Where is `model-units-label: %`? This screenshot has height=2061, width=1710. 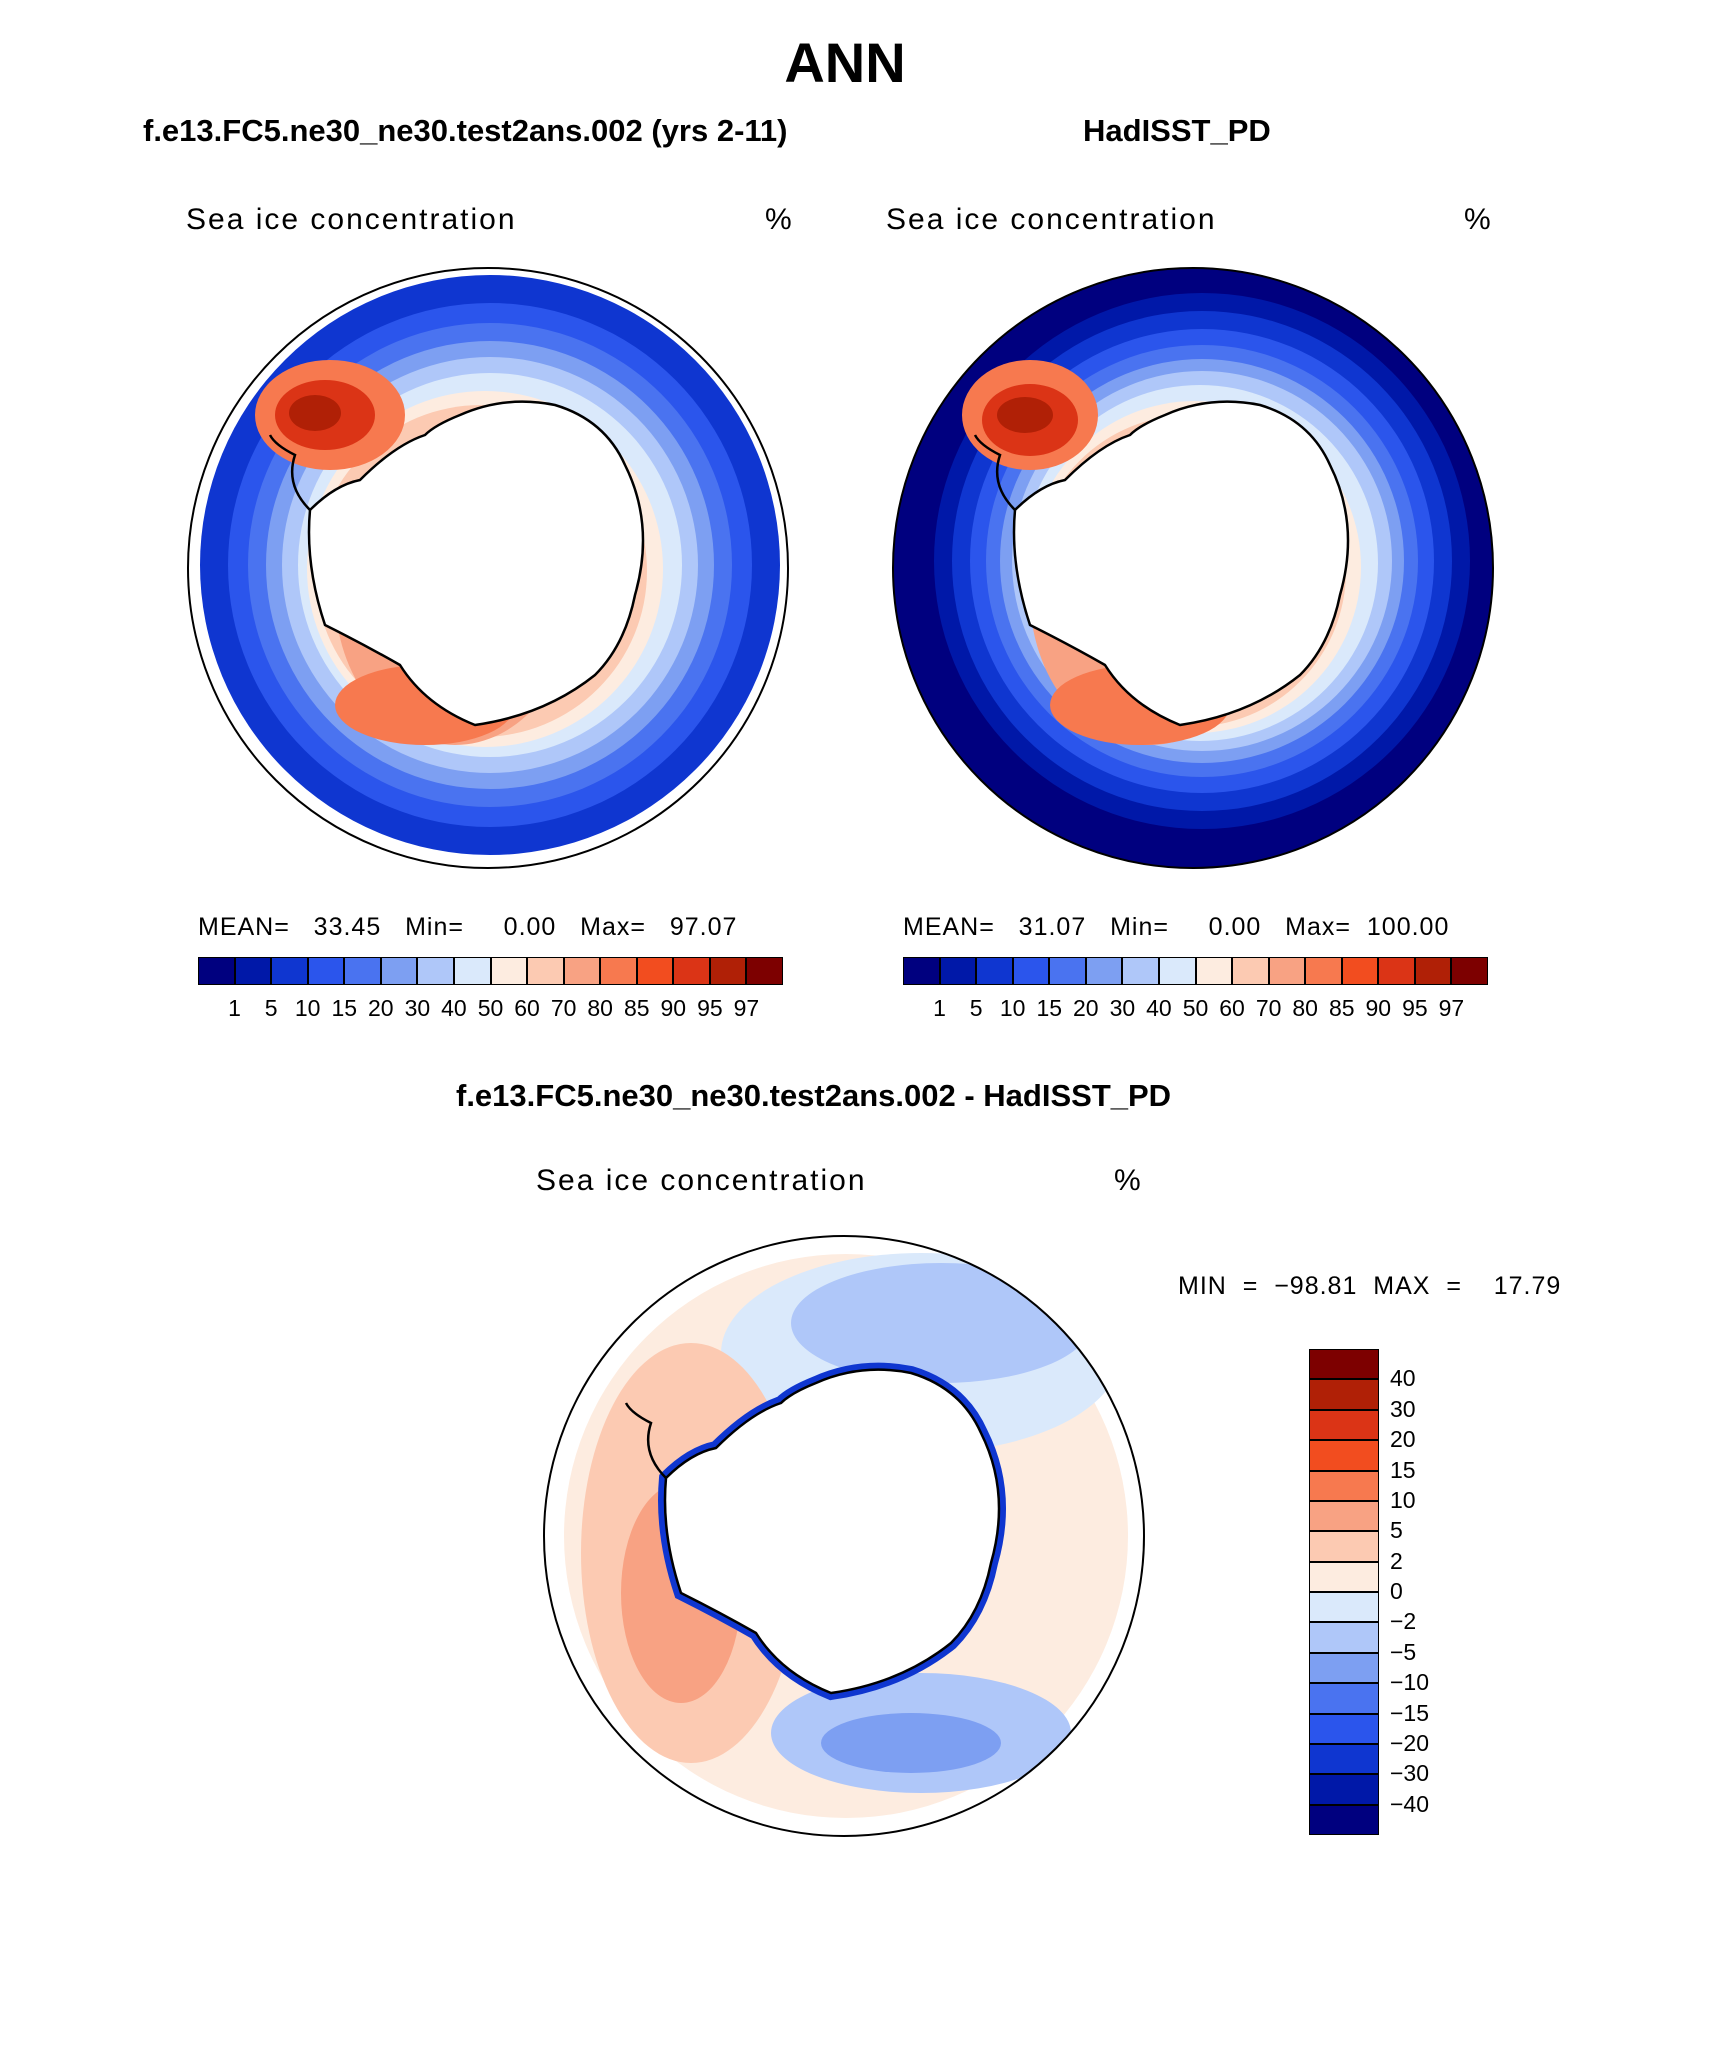 model-units-label: % is located at coordinates (779, 219).